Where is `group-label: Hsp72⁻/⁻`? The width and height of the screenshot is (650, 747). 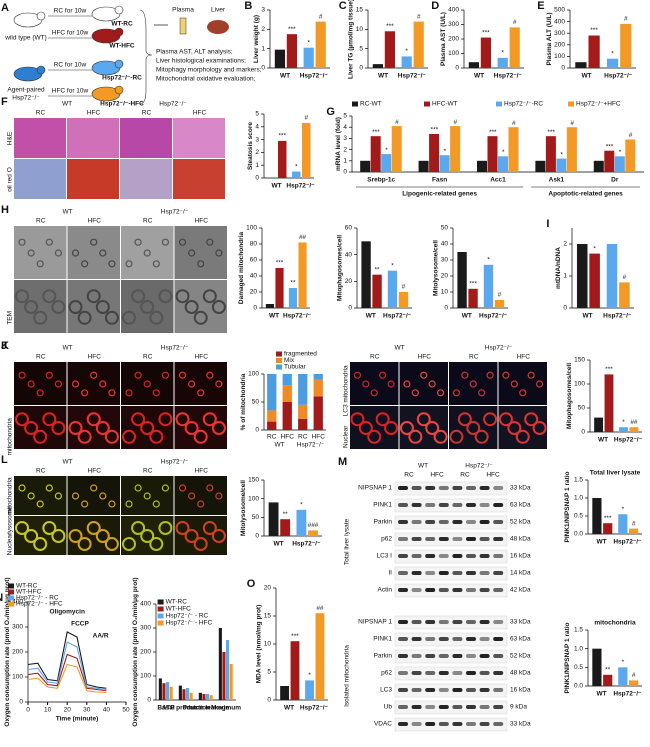
group-label: Hsp72⁻/⁻ is located at coordinates (314, 708).